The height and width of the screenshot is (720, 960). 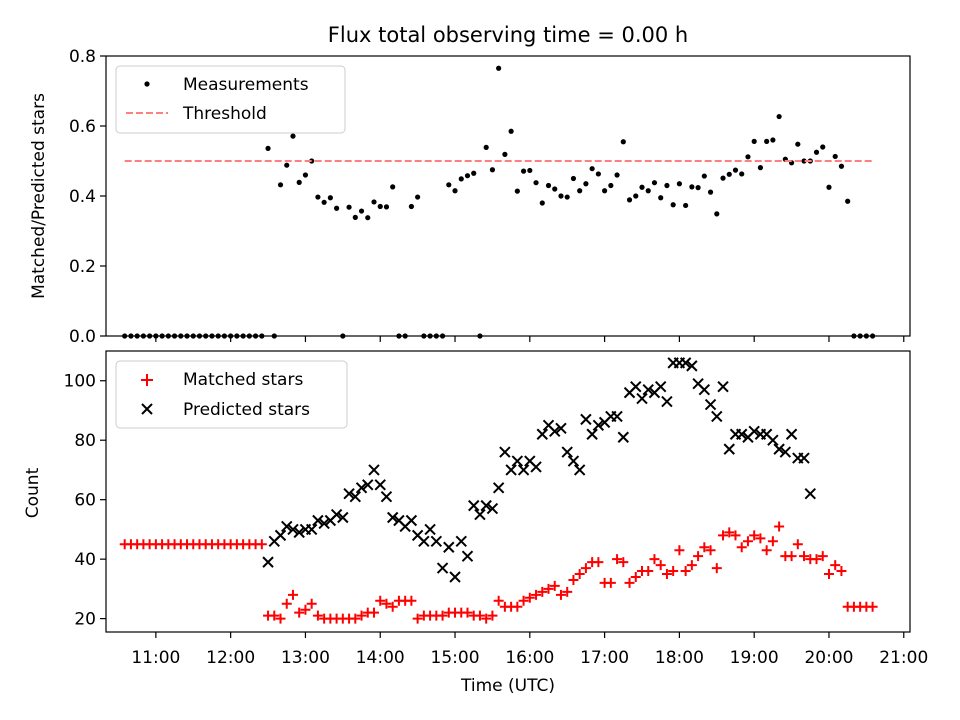 What do you see at coordinates (508, 35) in the screenshot?
I see `chart-title: Flux total observing time = 0.00 h` at bounding box center [508, 35].